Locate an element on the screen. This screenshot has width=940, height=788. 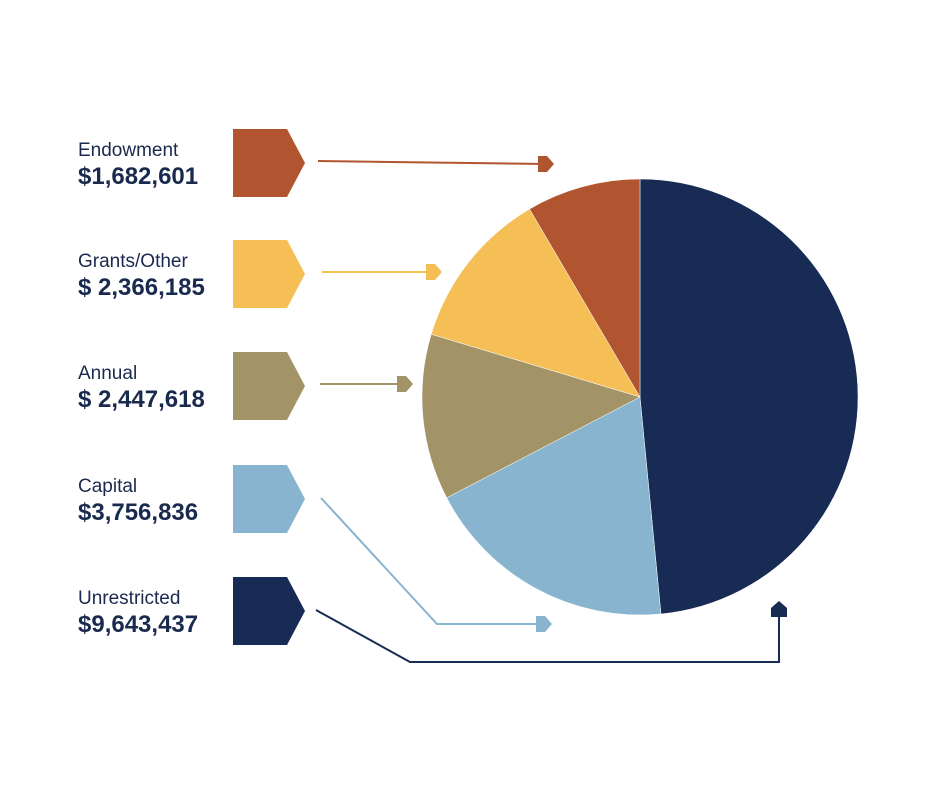
pie-slice-annual is located at coordinates (531, 416).